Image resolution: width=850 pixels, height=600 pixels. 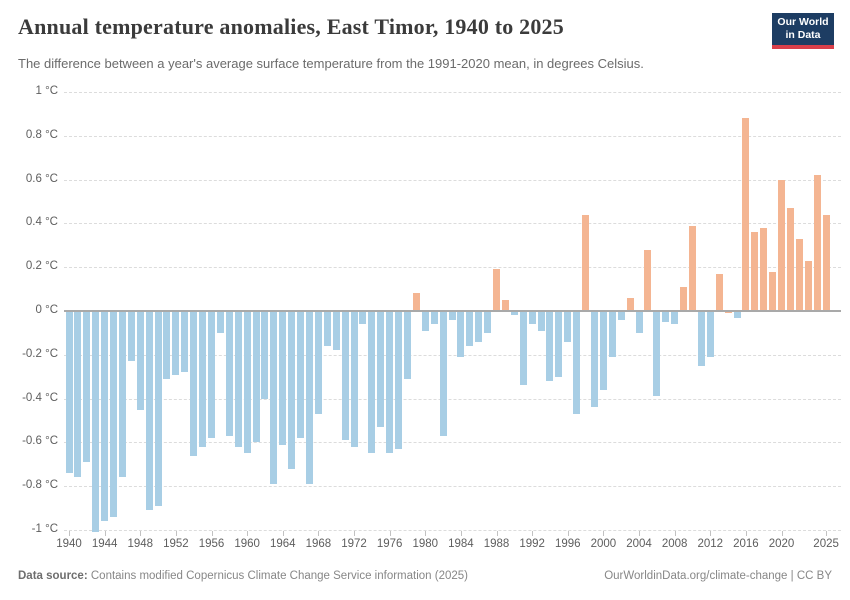 What do you see at coordinates (568, 326) in the screenshot?
I see `bar-1996` at bounding box center [568, 326].